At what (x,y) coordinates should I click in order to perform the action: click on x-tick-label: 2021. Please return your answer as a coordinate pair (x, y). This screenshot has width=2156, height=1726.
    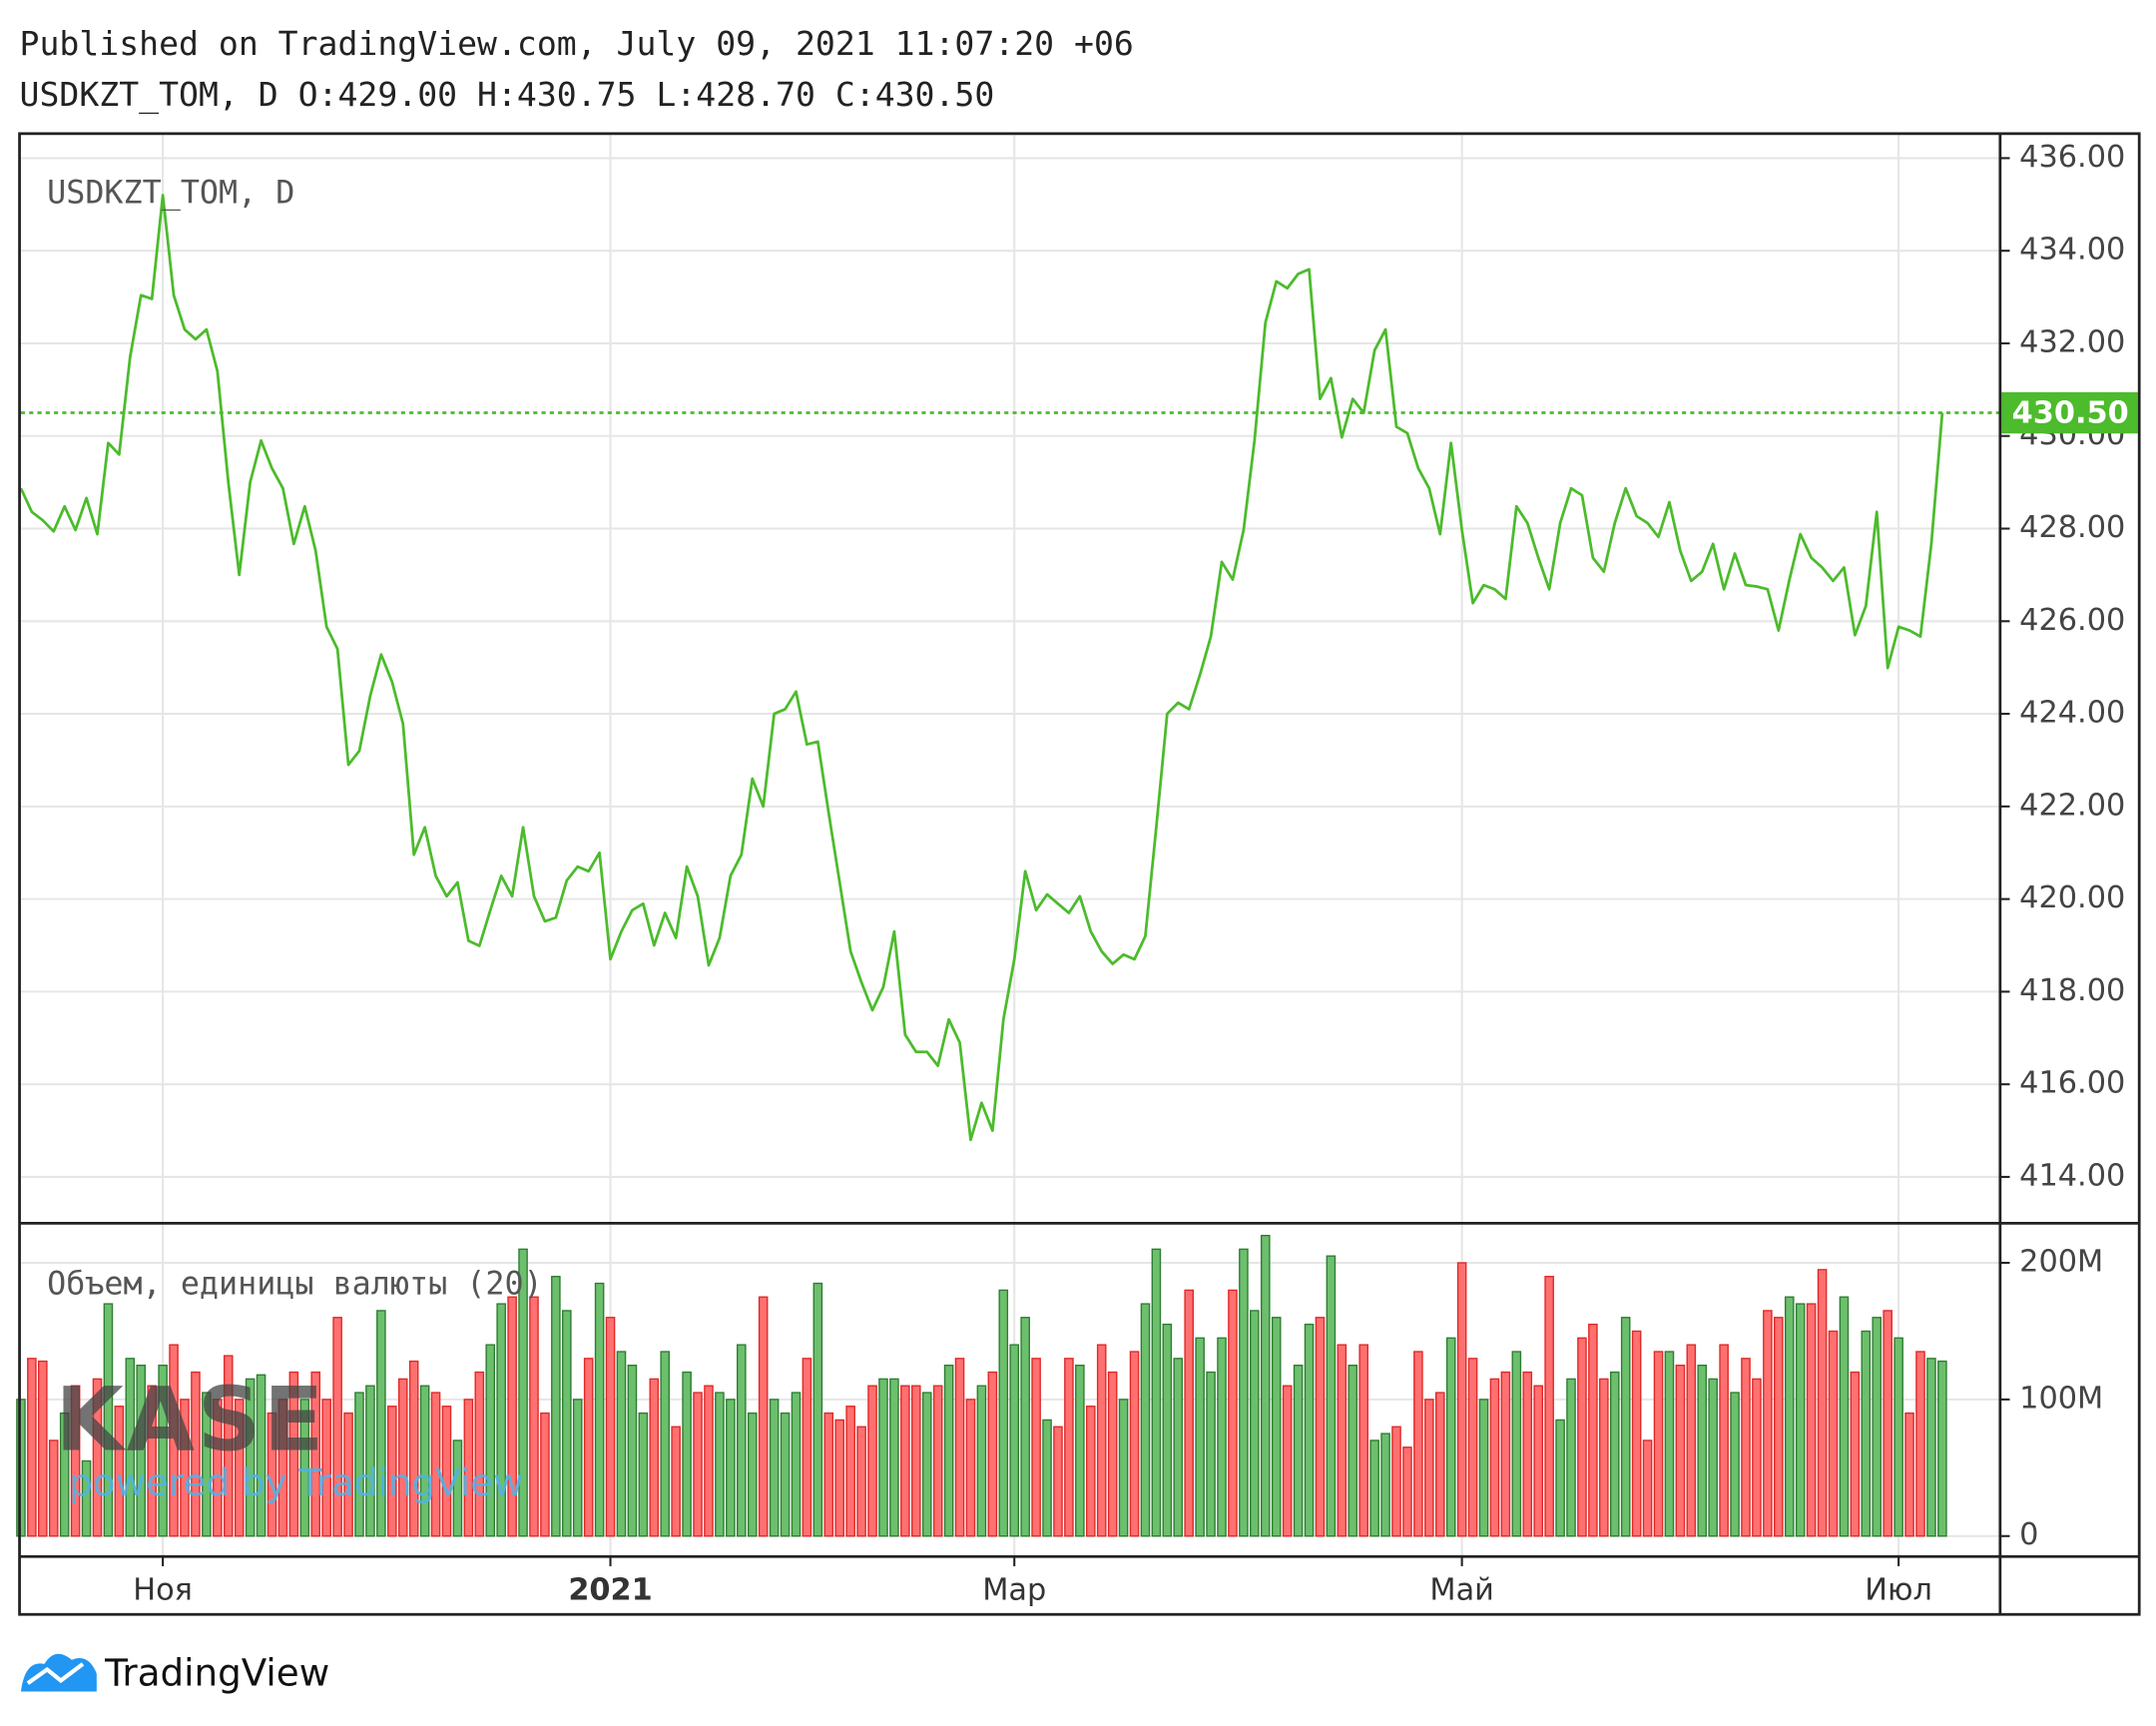
    Looking at the image, I should click on (610, 1589).